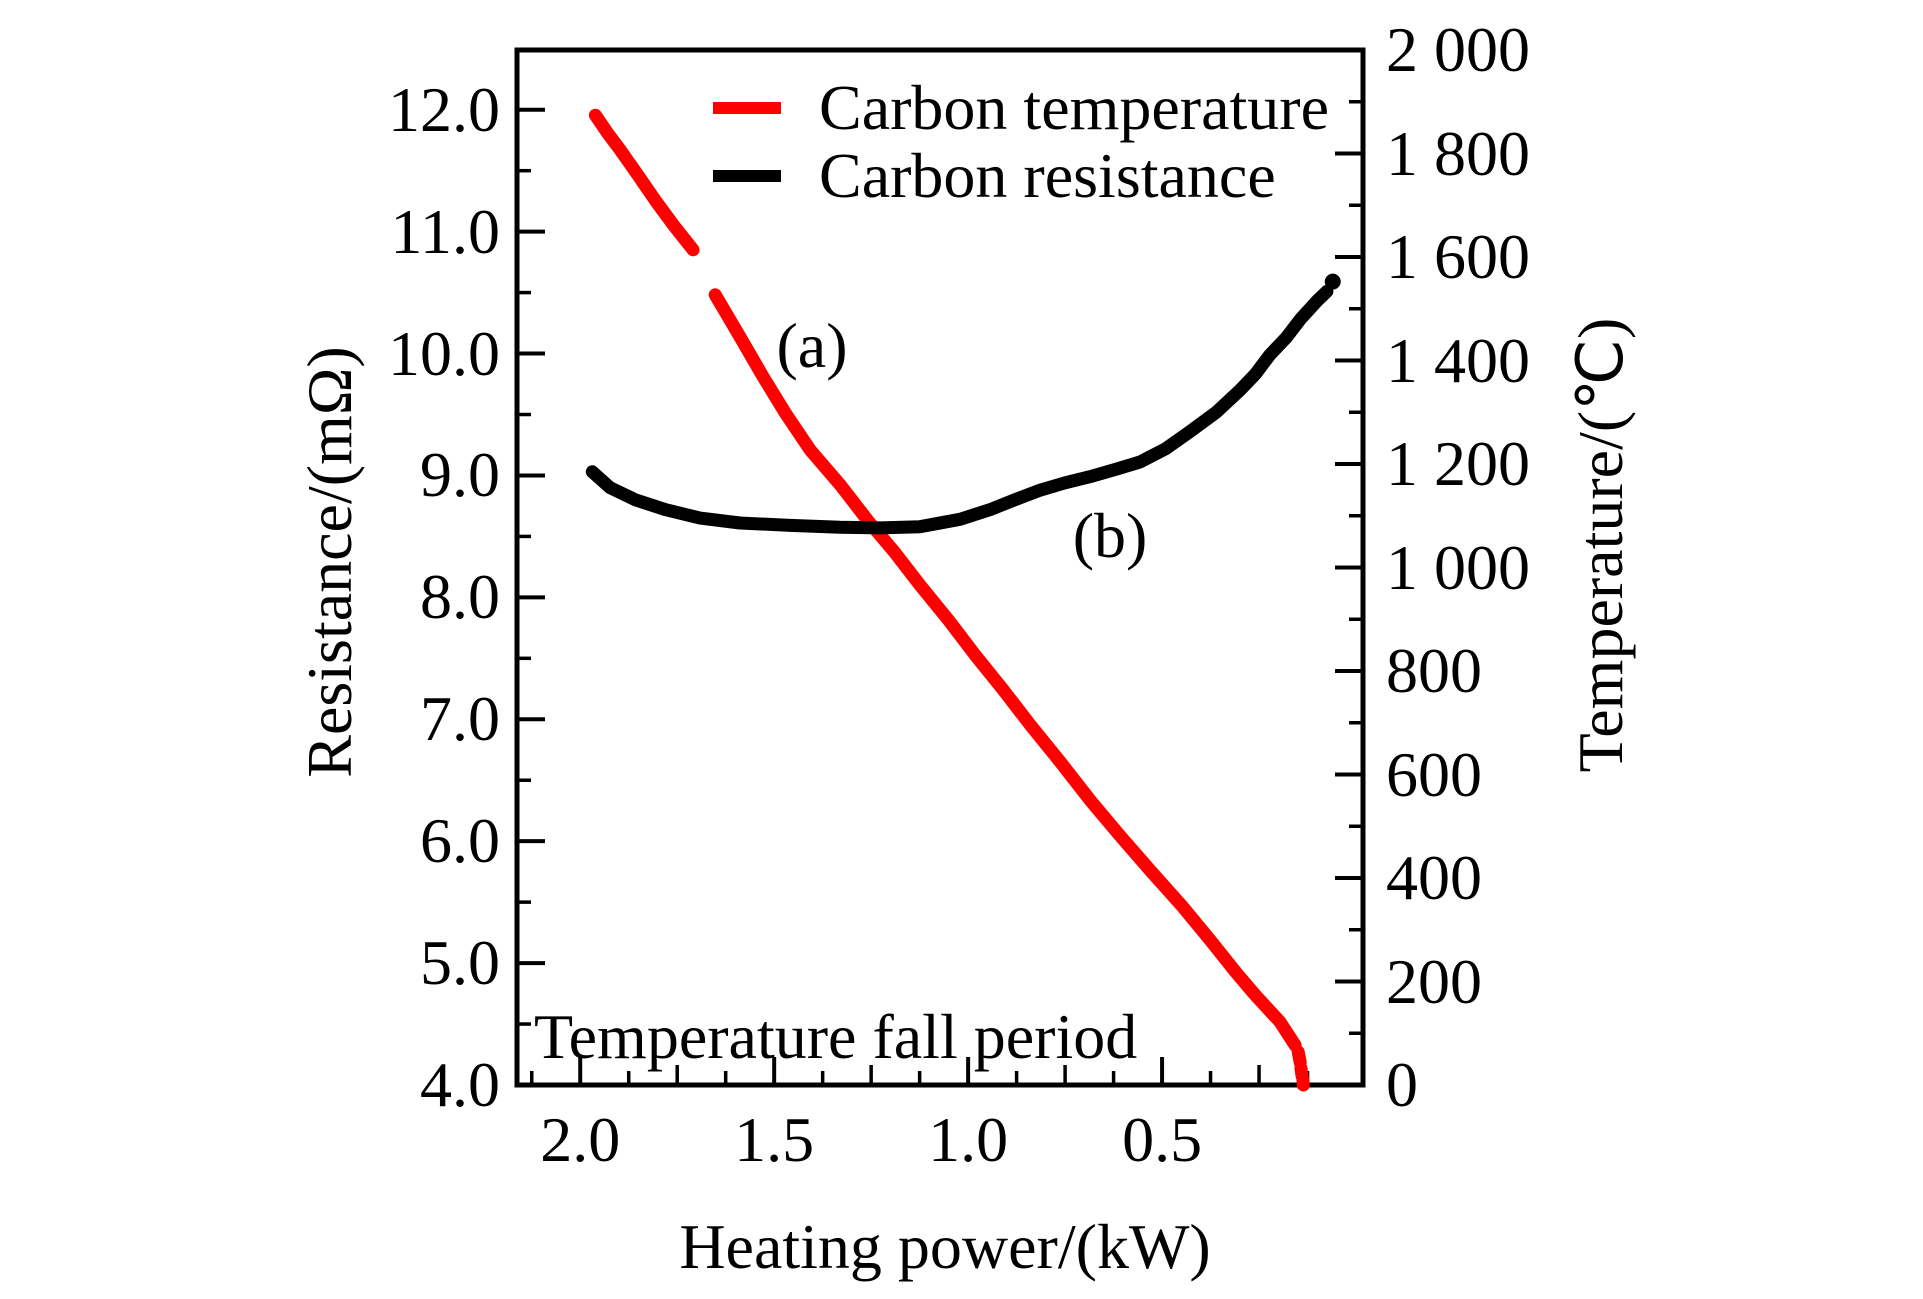 Image resolution: width=1923 pixels, height=1299 pixels. What do you see at coordinates (1434, 670) in the screenshot?
I see `y-right-tick-label: 800` at bounding box center [1434, 670].